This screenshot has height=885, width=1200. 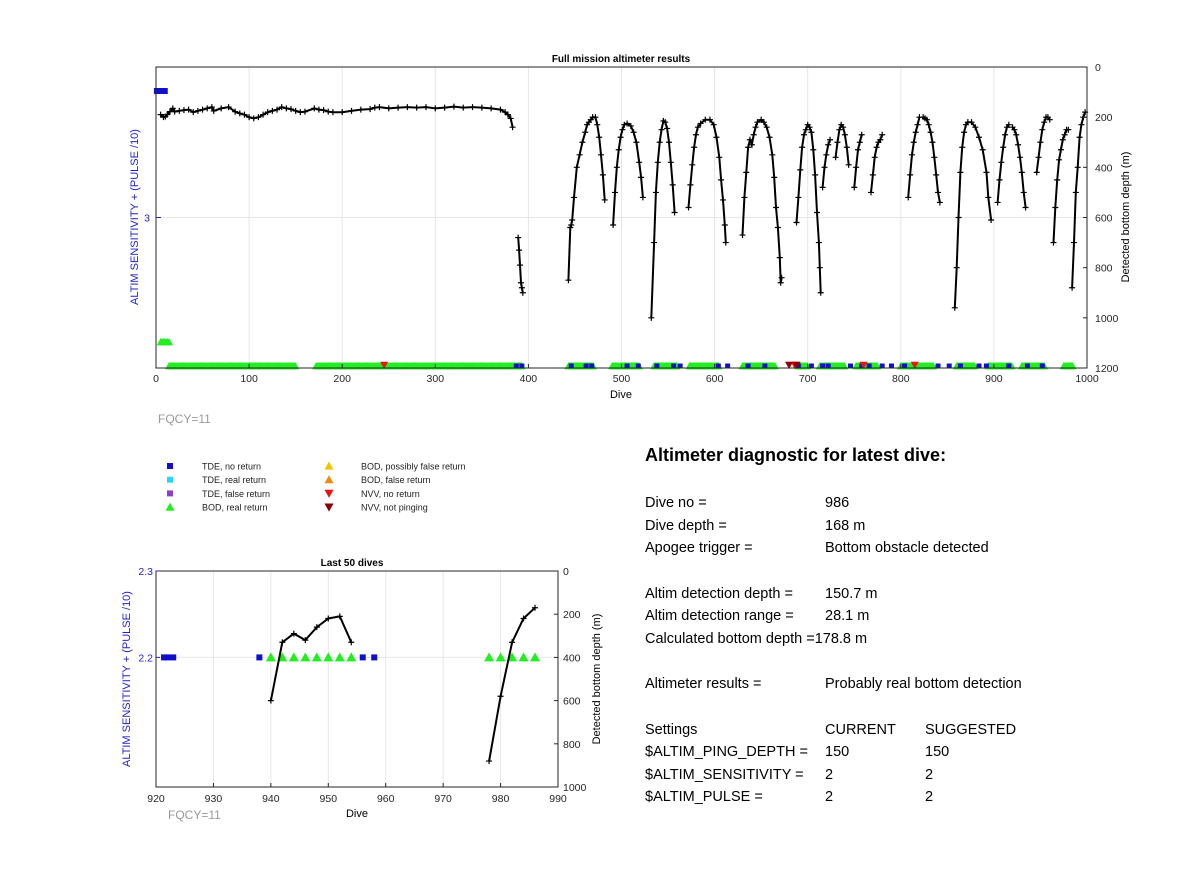 I want to click on bottom-grid, so click(x=357, y=678).